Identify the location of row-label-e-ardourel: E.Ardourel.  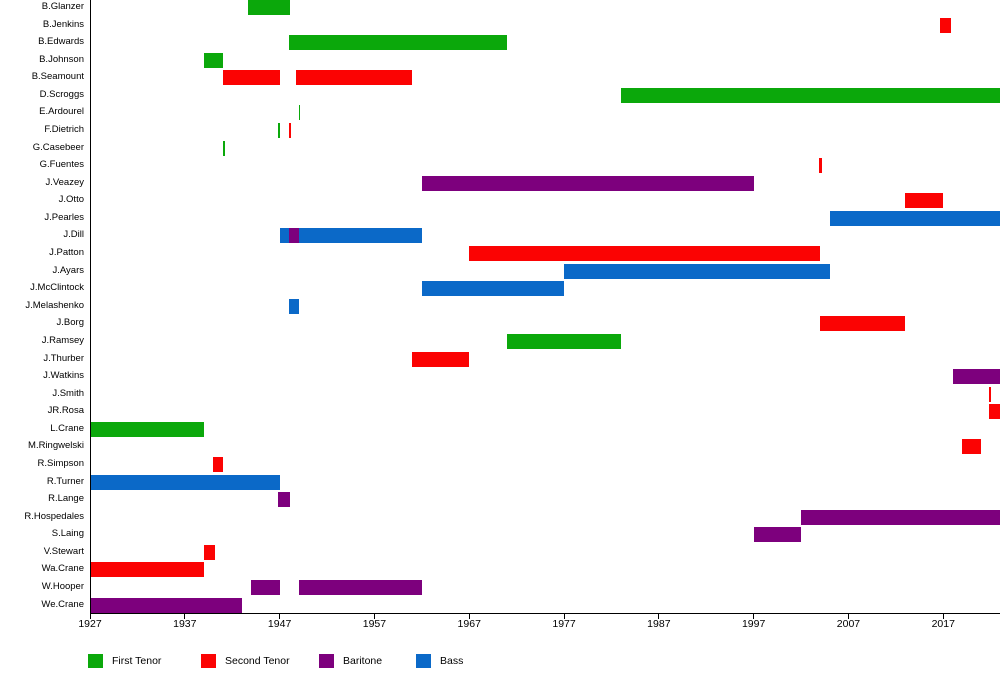
(61, 112).